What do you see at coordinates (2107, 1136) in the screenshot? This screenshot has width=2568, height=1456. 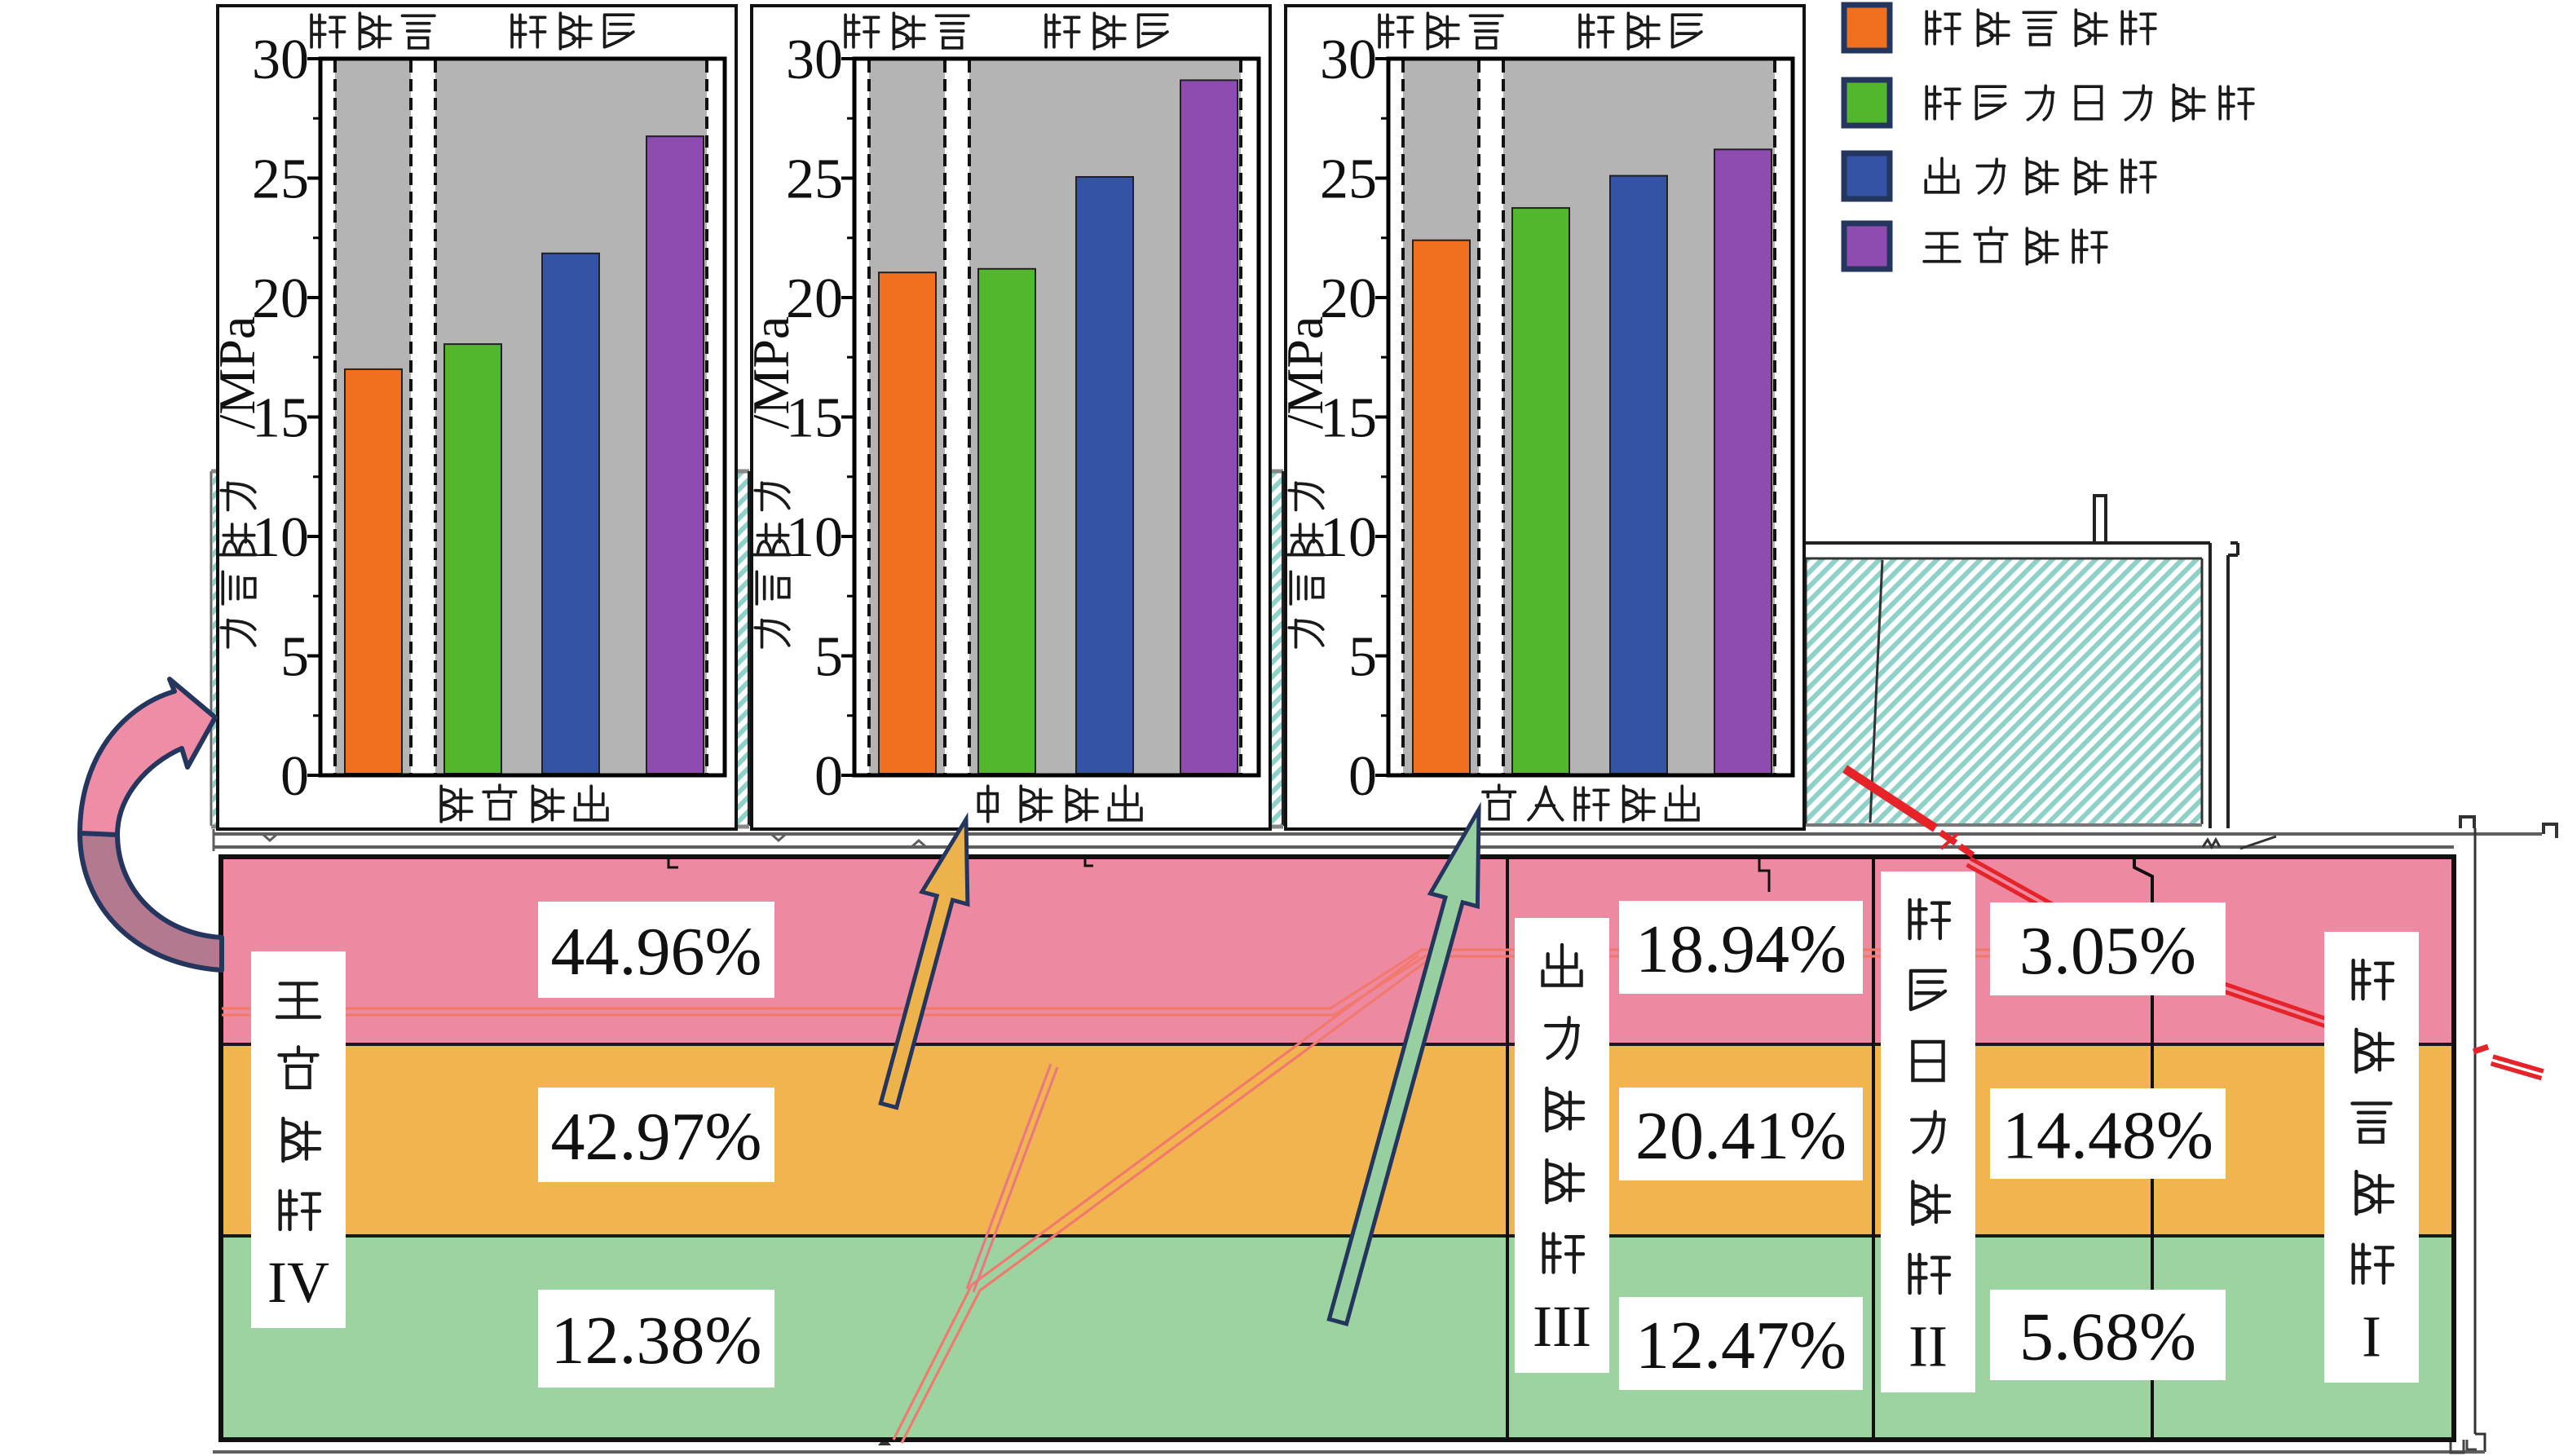 I see `svg-text: 14.48%` at bounding box center [2107, 1136].